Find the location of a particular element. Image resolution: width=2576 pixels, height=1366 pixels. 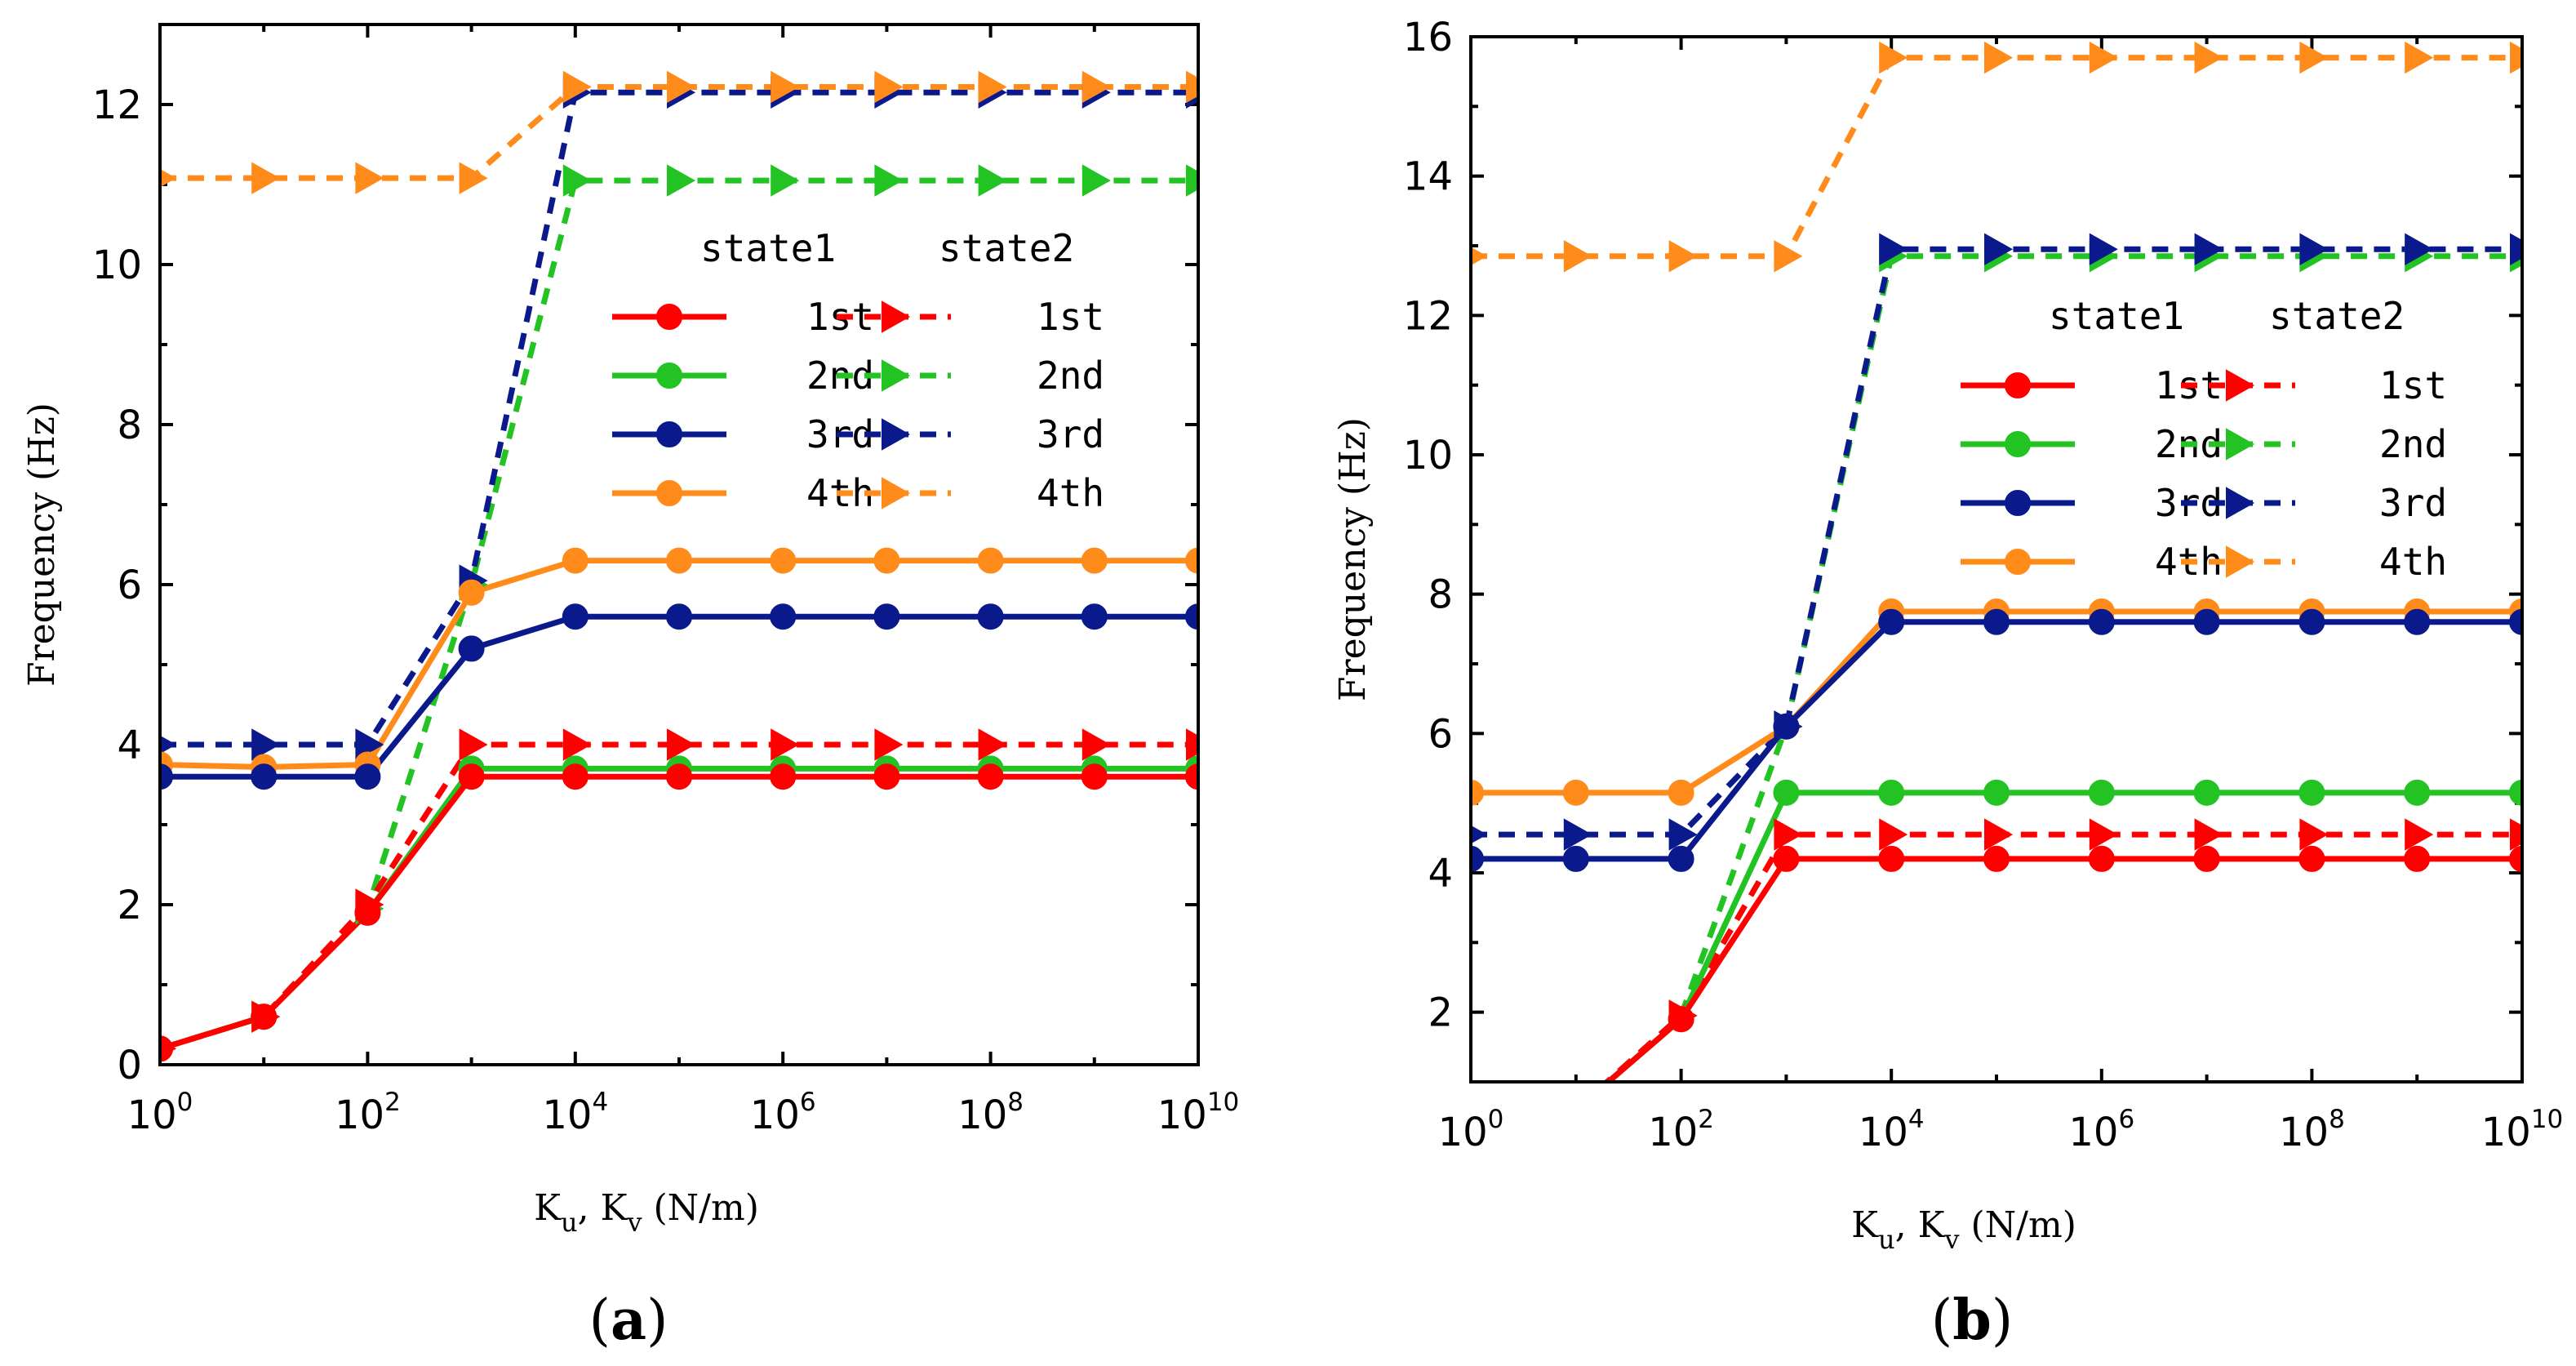

legend-marker-state2-3rd is located at coordinates (896, 435).